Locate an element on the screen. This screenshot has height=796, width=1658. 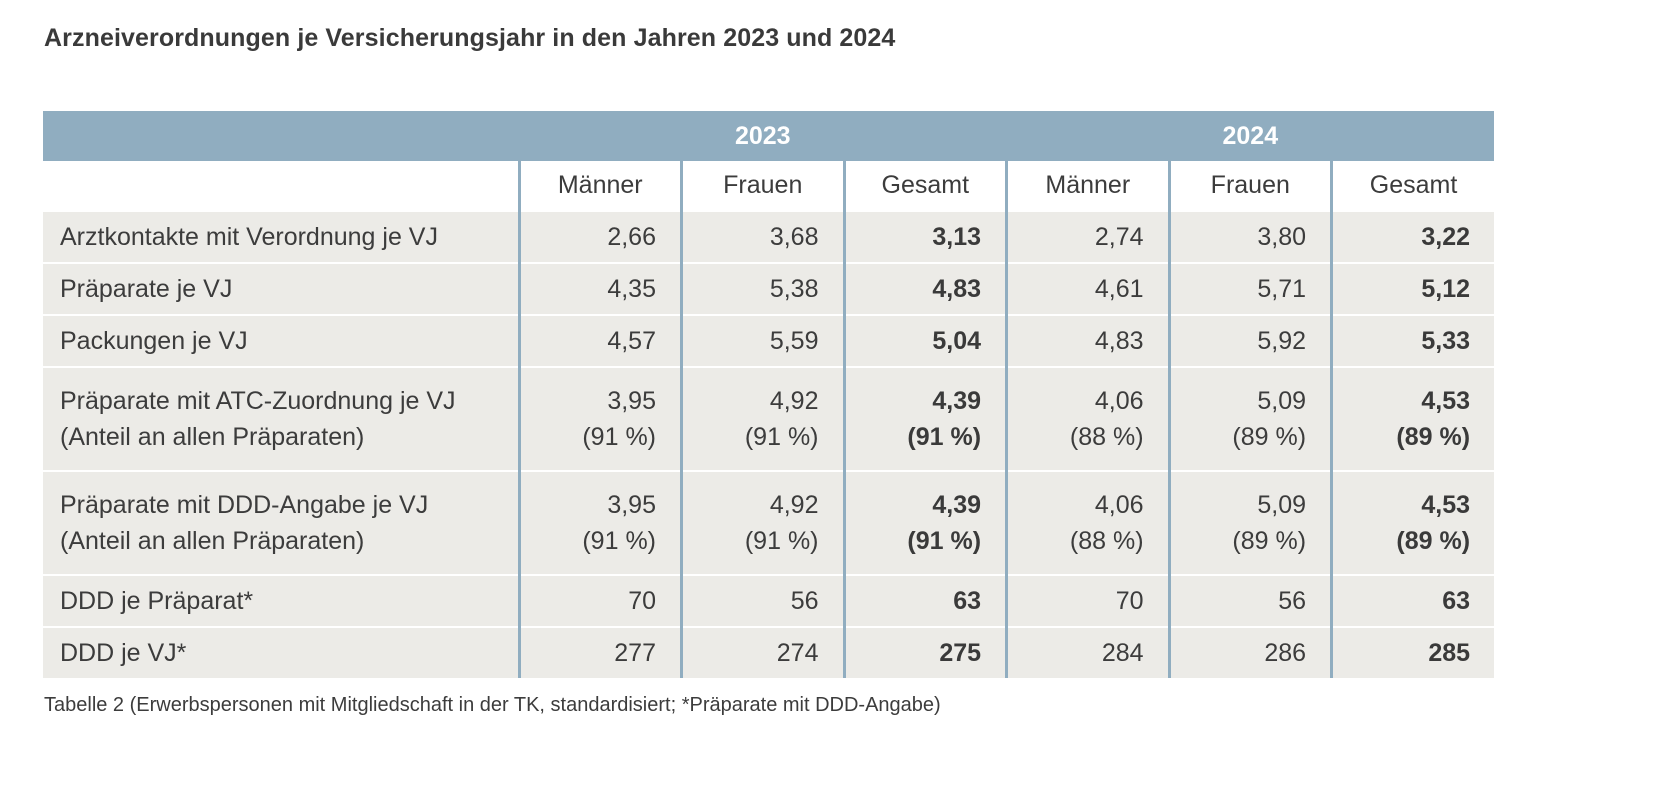
row-label: Präparate je VJ is located at coordinates (281, 288).